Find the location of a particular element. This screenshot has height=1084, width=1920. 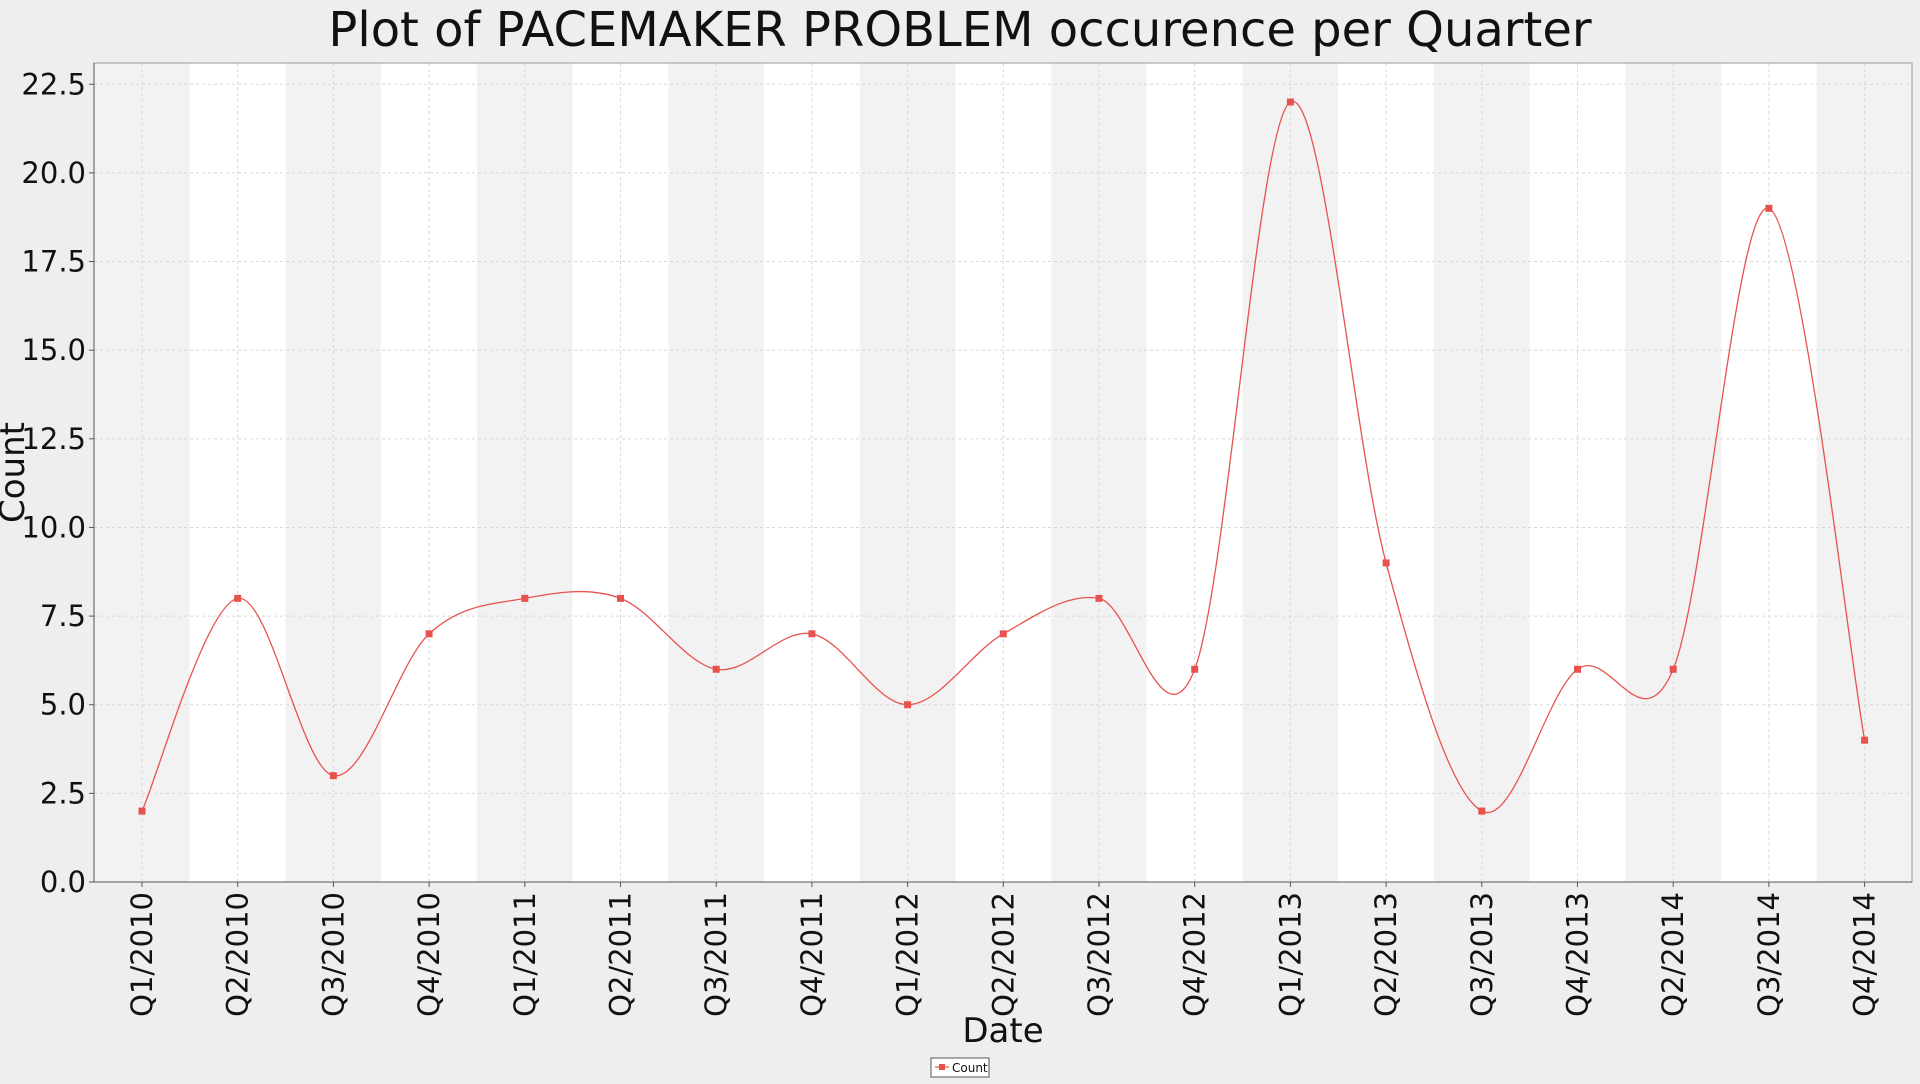

legend: Count is located at coordinates (960, 1067).